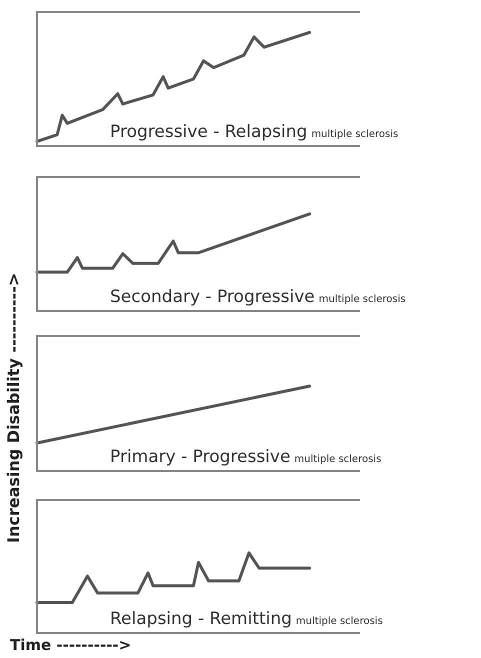 The width and height of the screenshot is (481, 658). Describe the element at coordinates (209, 132) in the screenshot. I see `text: Progressive - Relapsing` at that location.